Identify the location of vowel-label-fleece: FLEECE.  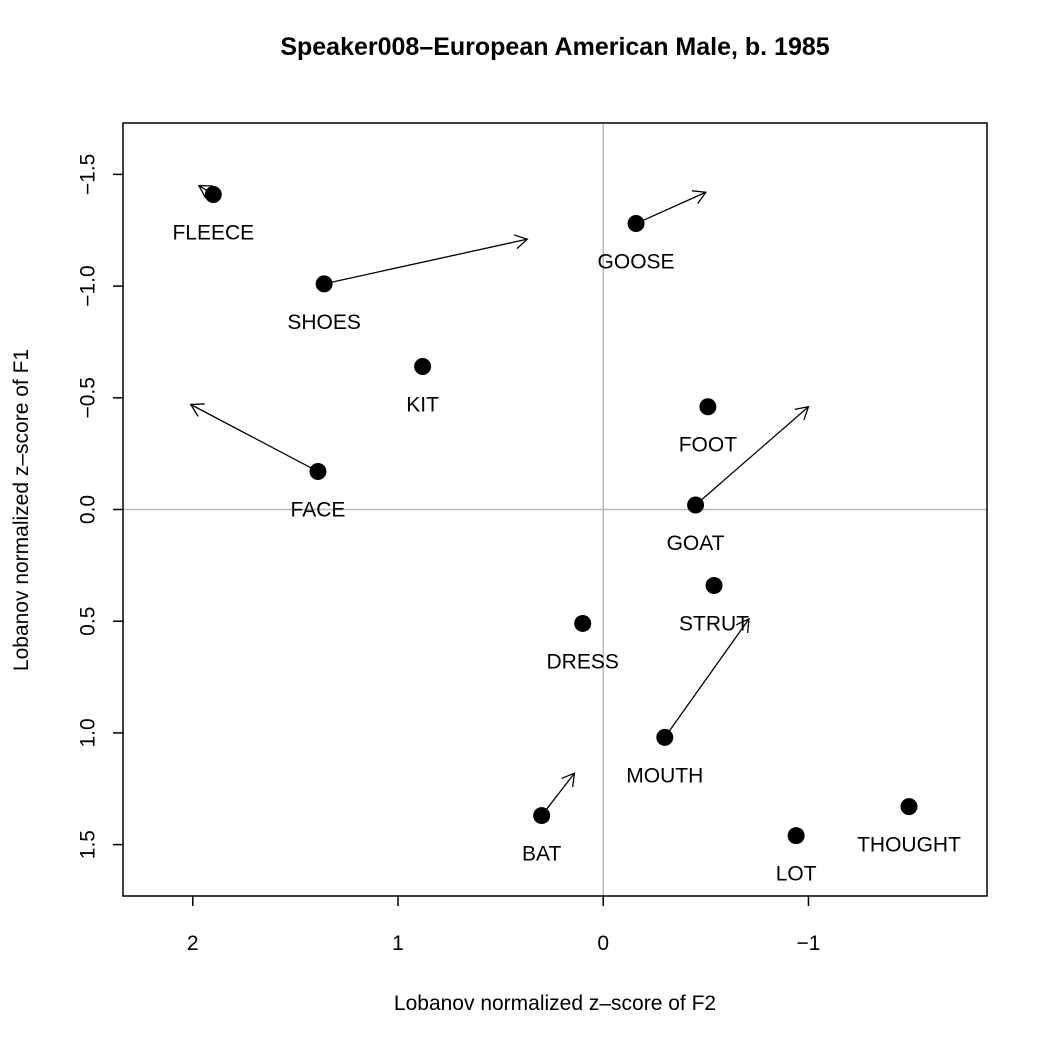
(213, 232).